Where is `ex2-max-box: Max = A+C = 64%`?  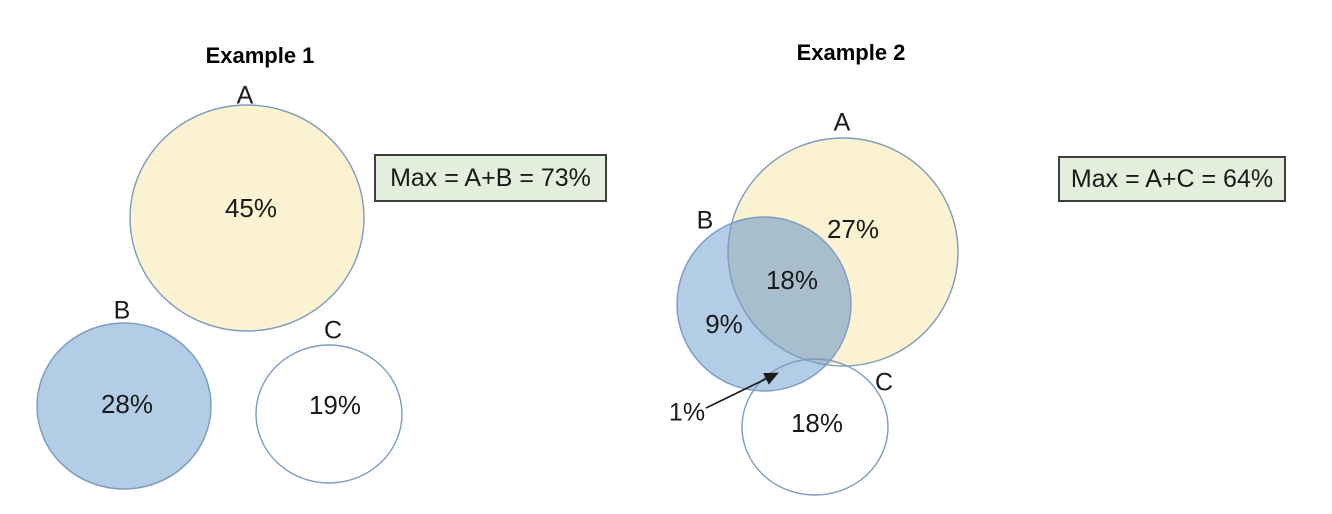 ex2-max-box: Max = A+C = 64% is located at coordinates (1172, 179).